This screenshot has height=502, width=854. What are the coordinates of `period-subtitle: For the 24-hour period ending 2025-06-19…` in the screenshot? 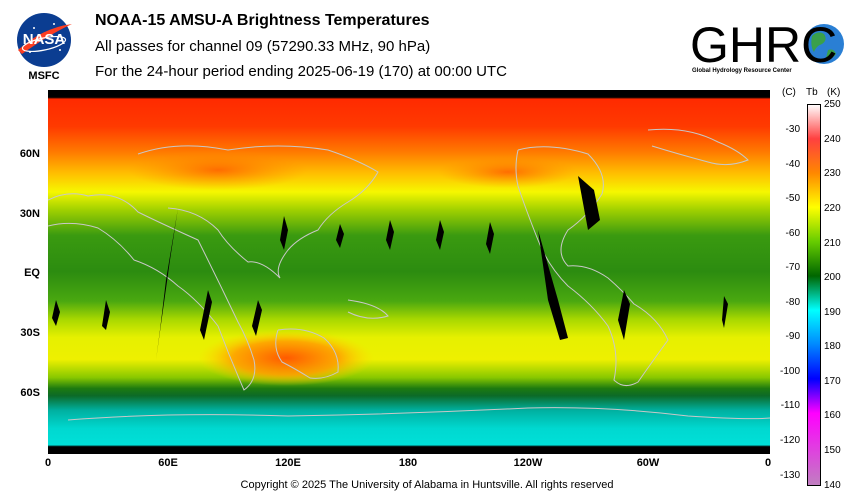 It's located at (301, 71).